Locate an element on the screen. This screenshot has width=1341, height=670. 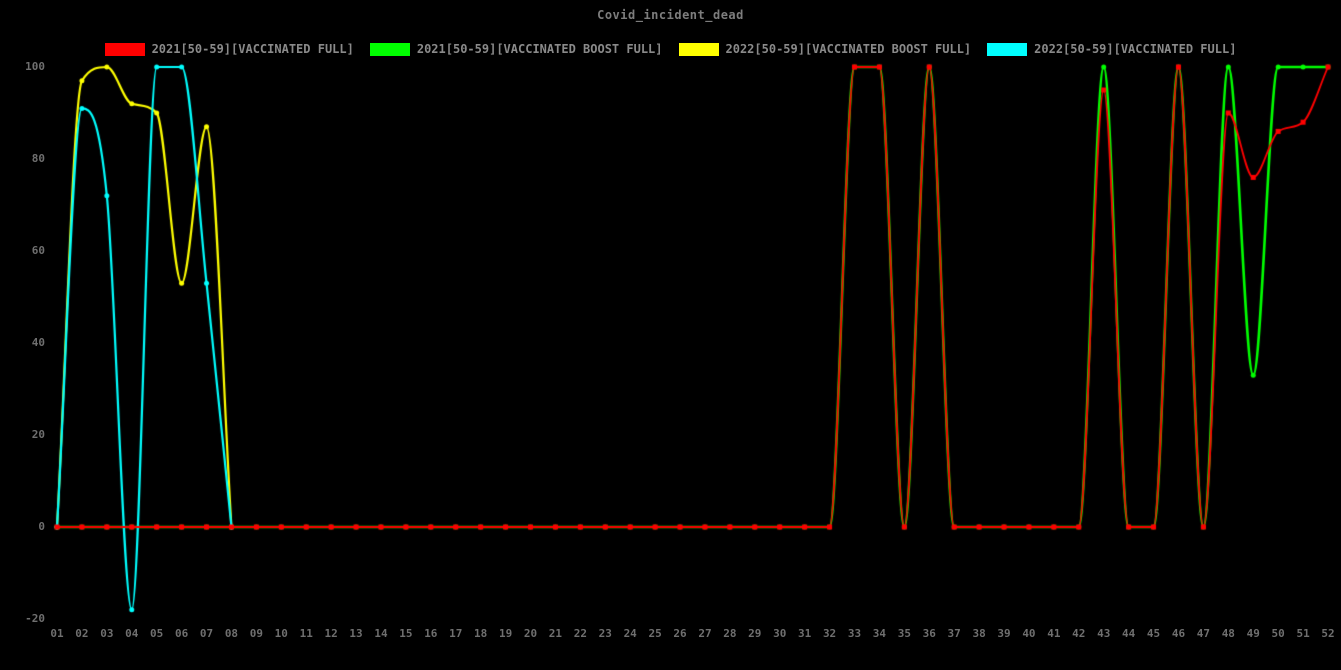
legend-label: 2022[50-59][VACCINATED FULL] is located at coordinates (1135, 49).